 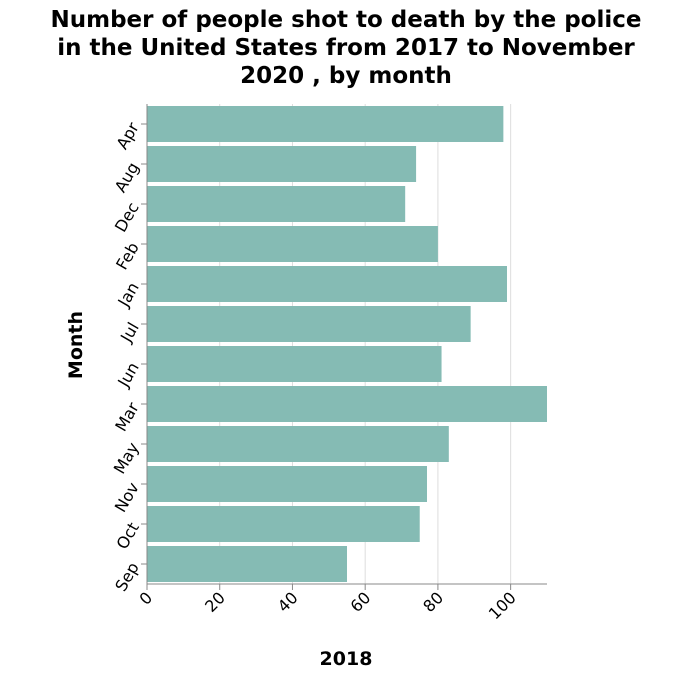 What do you see at coordinates (127, 136) in the screenshot?
I see `y-tick-label-apr: Apr` at bounding box center [127, 136].